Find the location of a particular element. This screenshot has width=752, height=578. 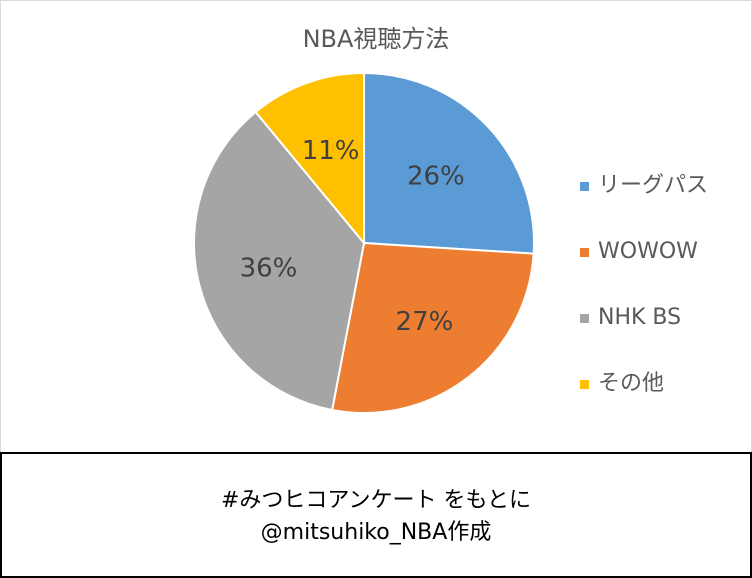

data-label-wowow: 27% is located at coordinates (425, 322).